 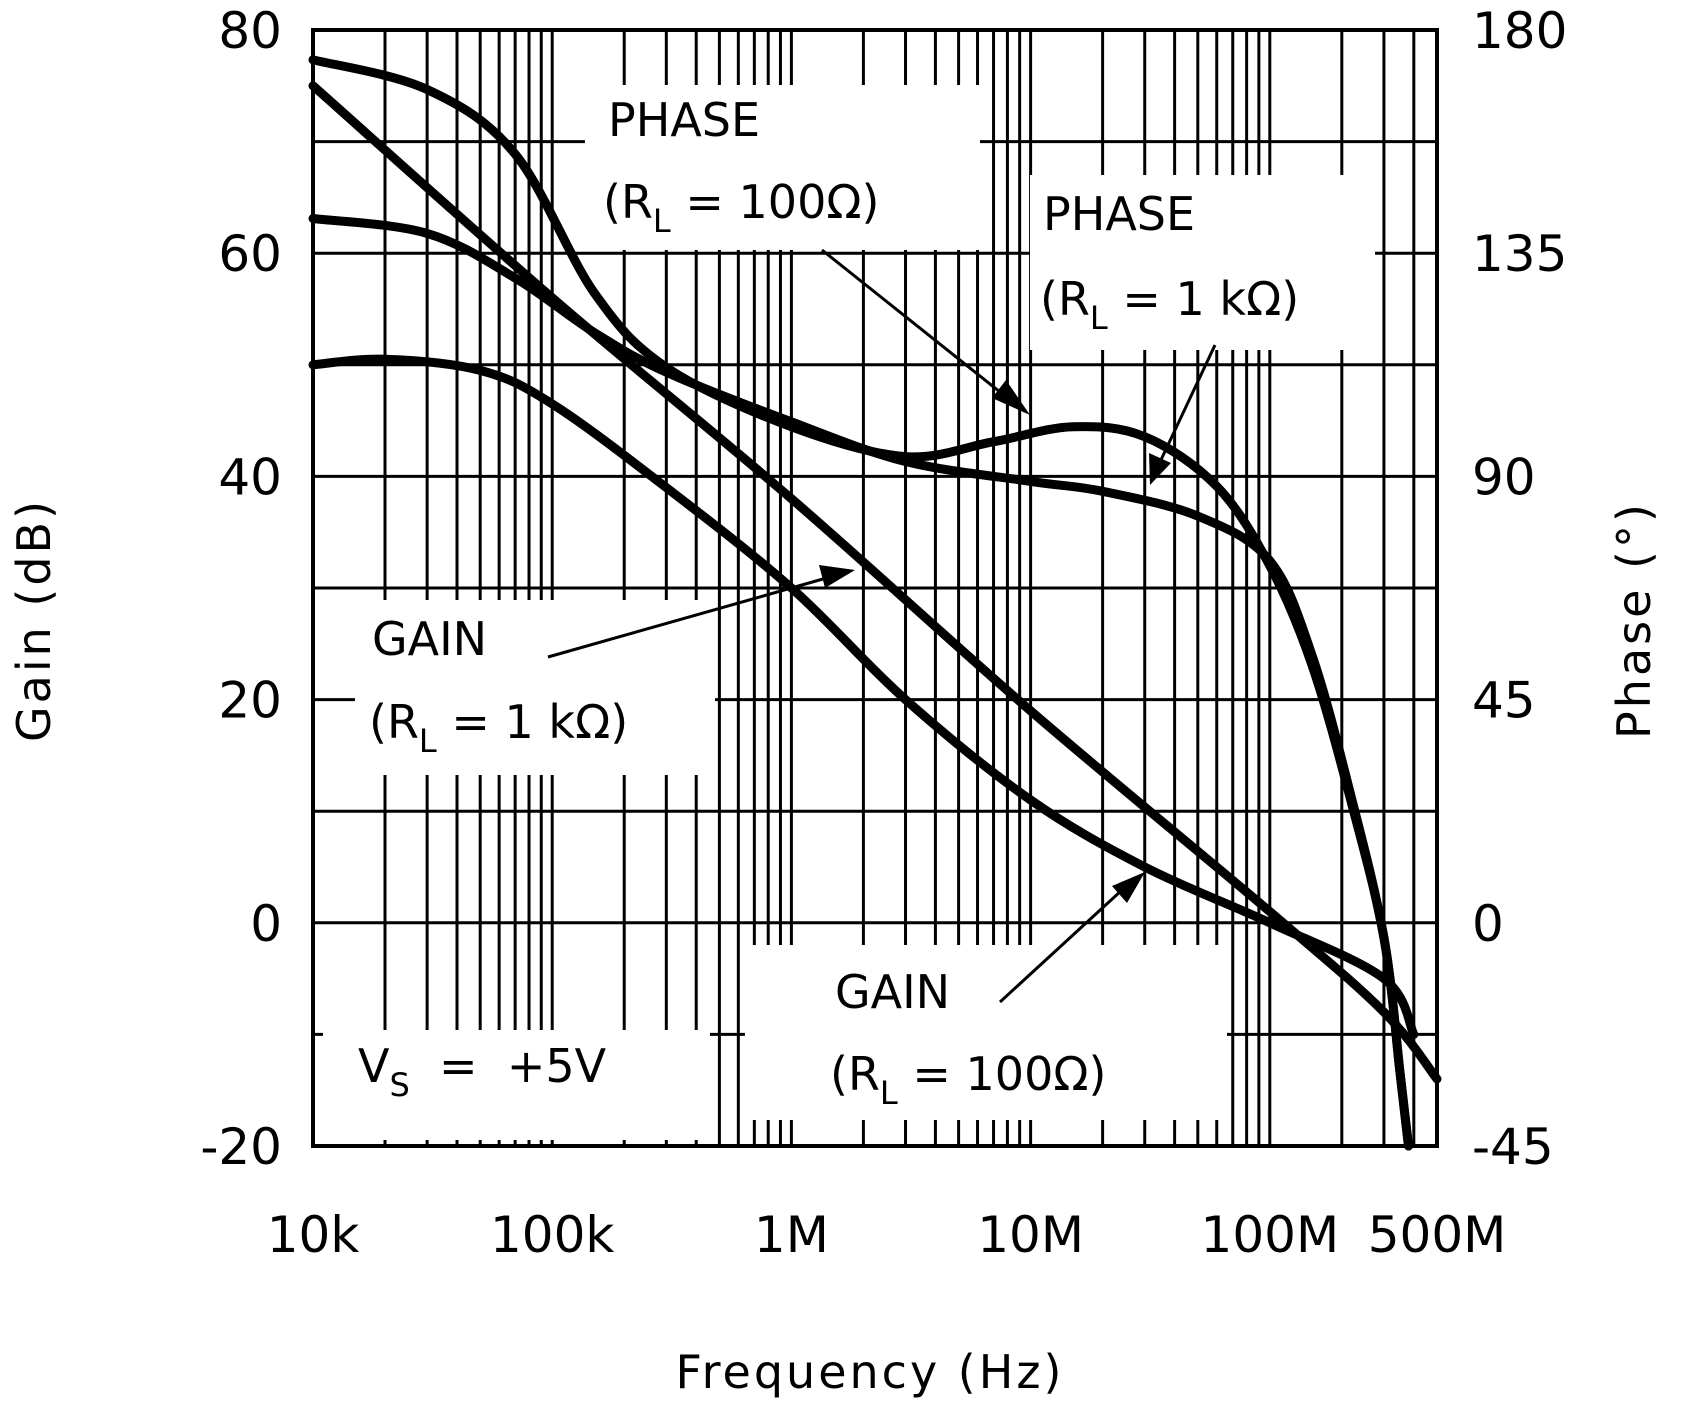 What do you see at coordinates (1513, 1147) in the screenshot?
I see `y-tick-label-right: -45` at bounding box center [1513, 1147].